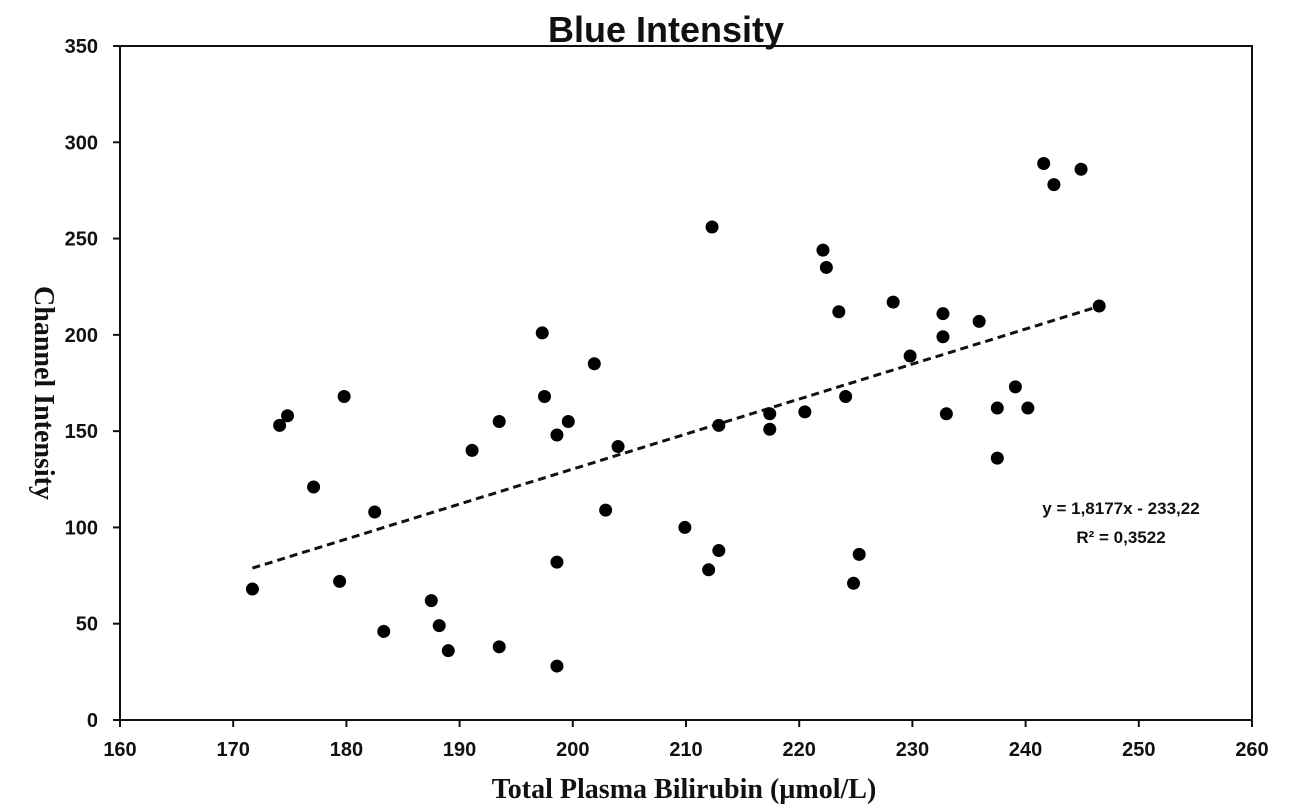 The width and height of the screenshot is (1291, 807). I want to click on y-tick-label: 100, so click(81, 528).